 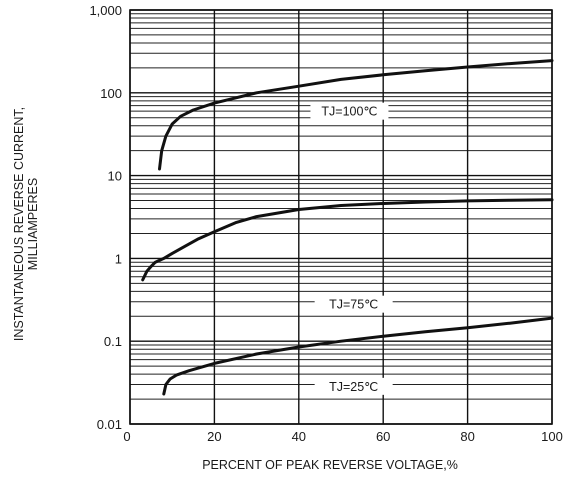 I want to click on x-tick-label: 20, so click(x=214, y=436).